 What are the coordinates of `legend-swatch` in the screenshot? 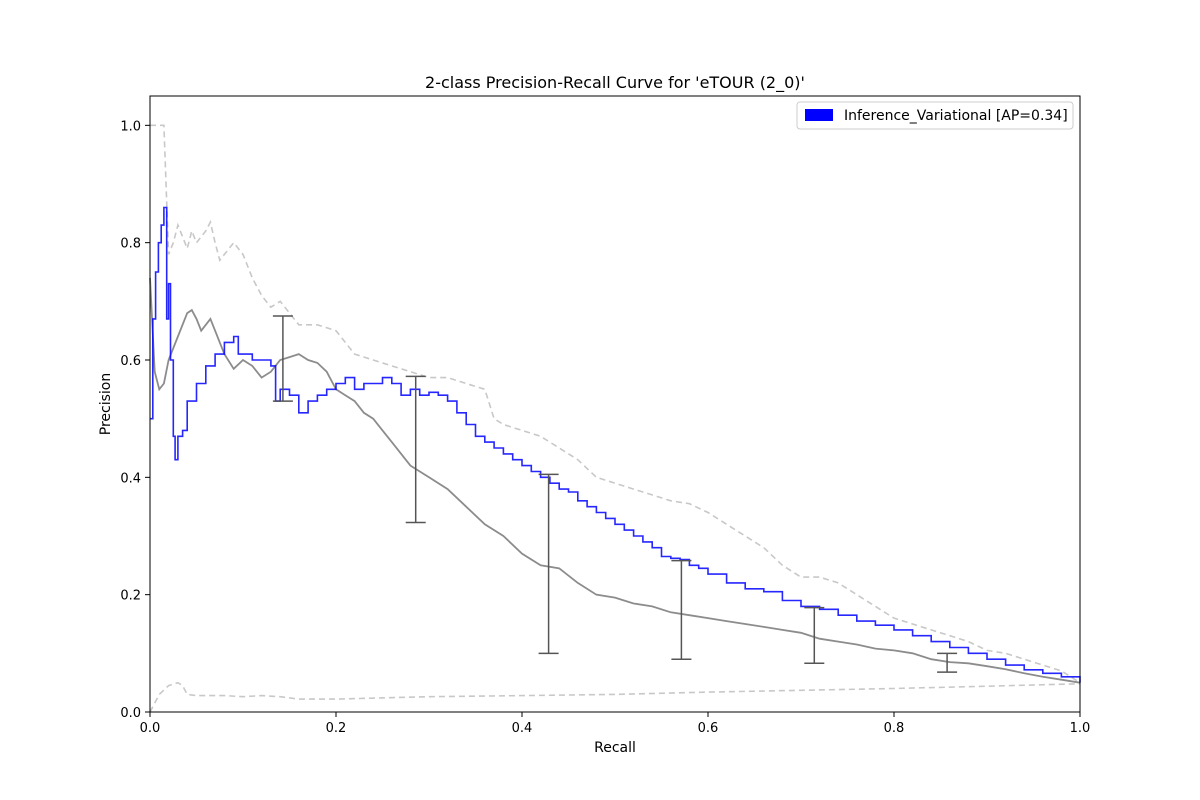 It's located at (819, 115).